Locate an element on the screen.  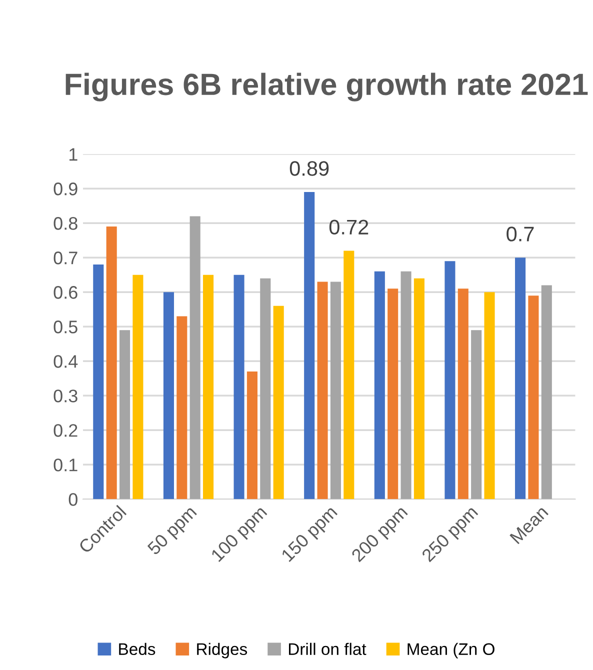
y-tick-label: 0.3 is located at coordinates (66, 396).